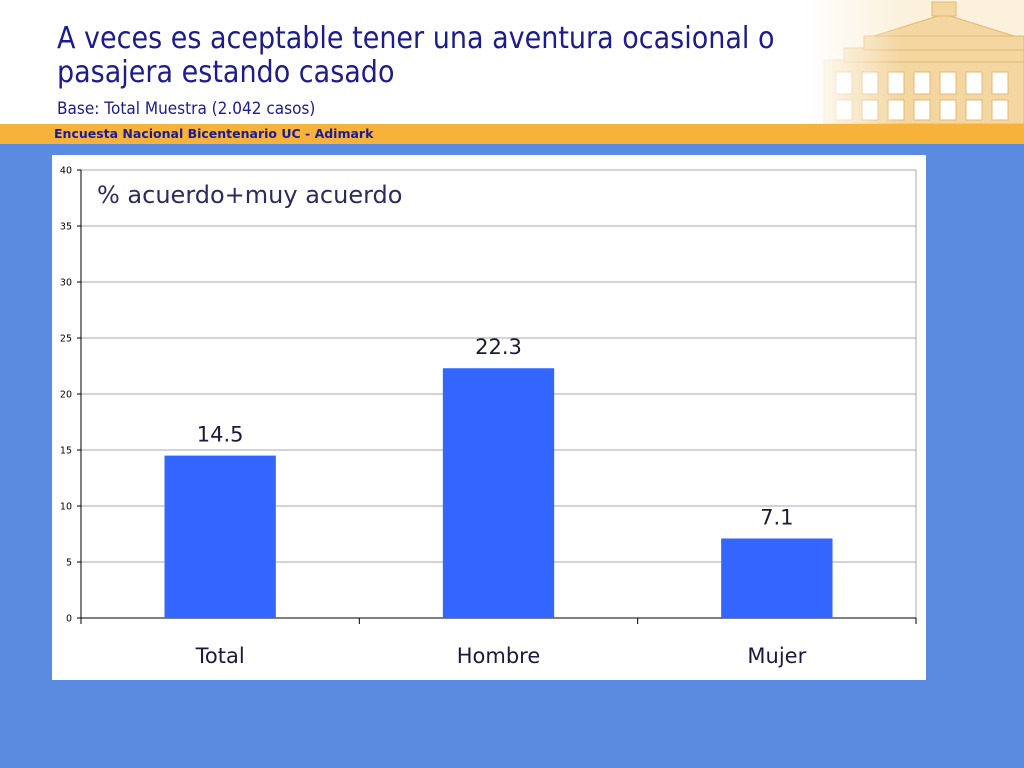  I want to click on y-tick-label: 30, so click(66, 283).